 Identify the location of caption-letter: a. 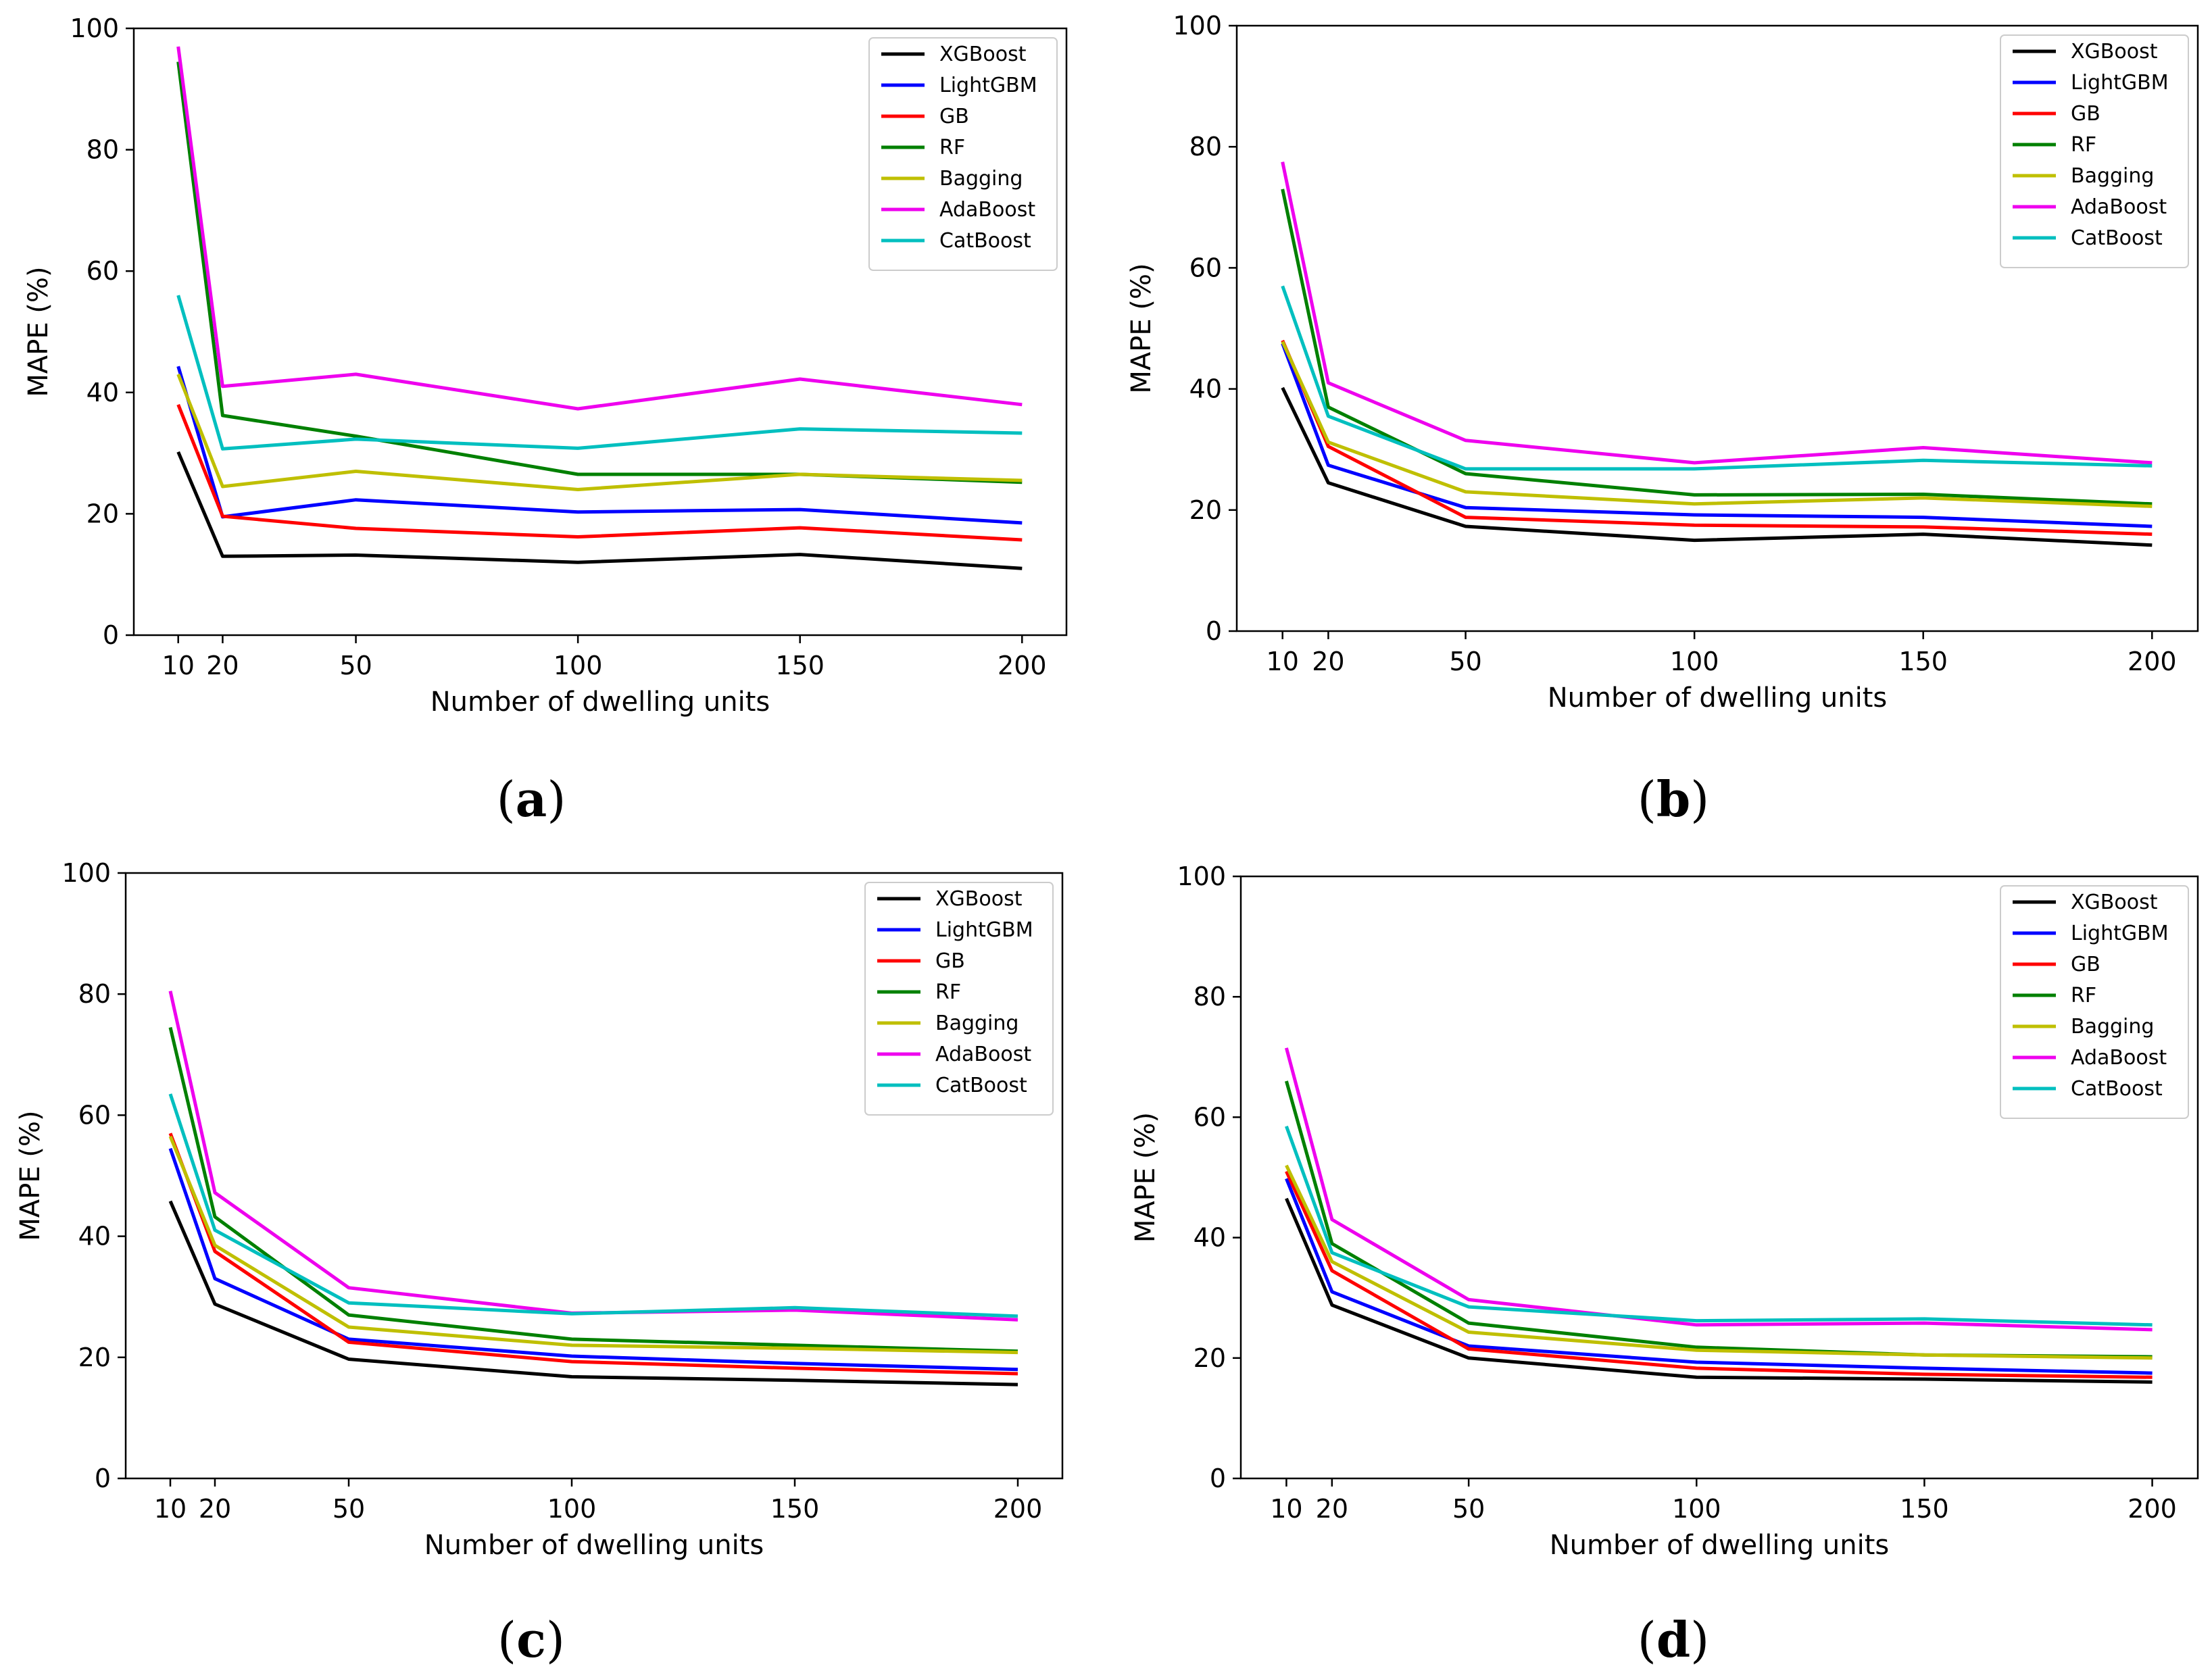
(531, 799).